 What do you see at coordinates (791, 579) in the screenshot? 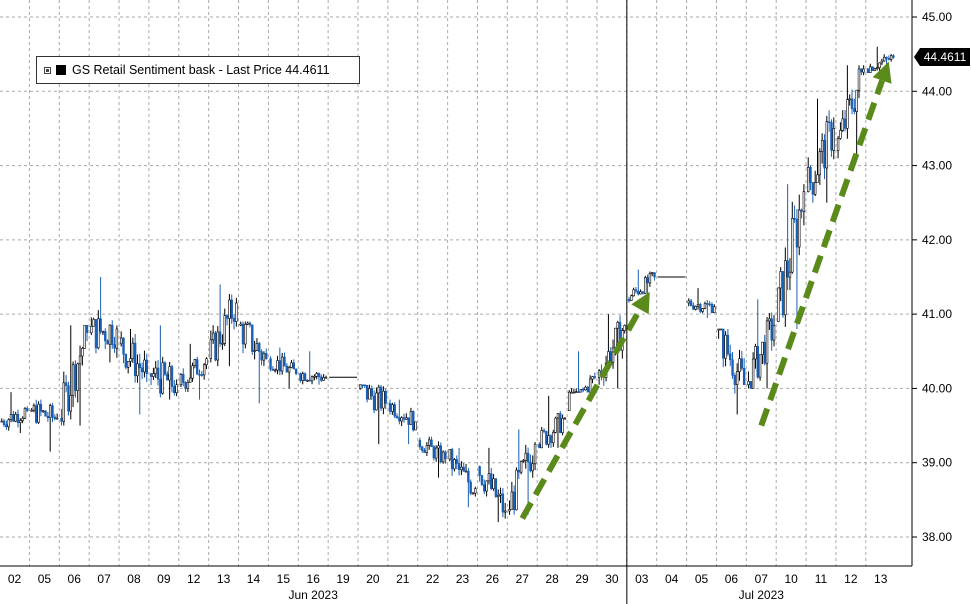
I see `x-tick-label: 10` at bounding box center [791, 579].